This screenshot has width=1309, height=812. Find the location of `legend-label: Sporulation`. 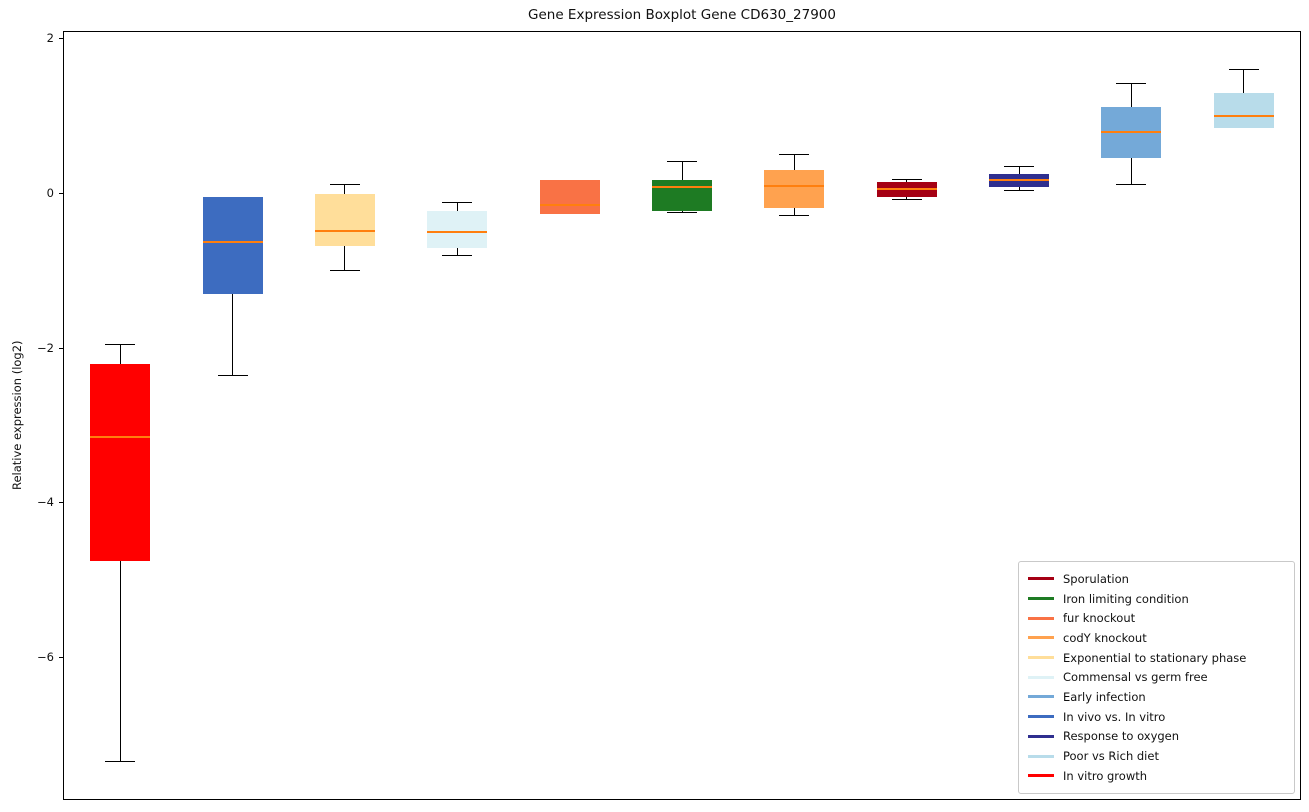

legend-label: Sporulation is located at coordinates (1096, 578).